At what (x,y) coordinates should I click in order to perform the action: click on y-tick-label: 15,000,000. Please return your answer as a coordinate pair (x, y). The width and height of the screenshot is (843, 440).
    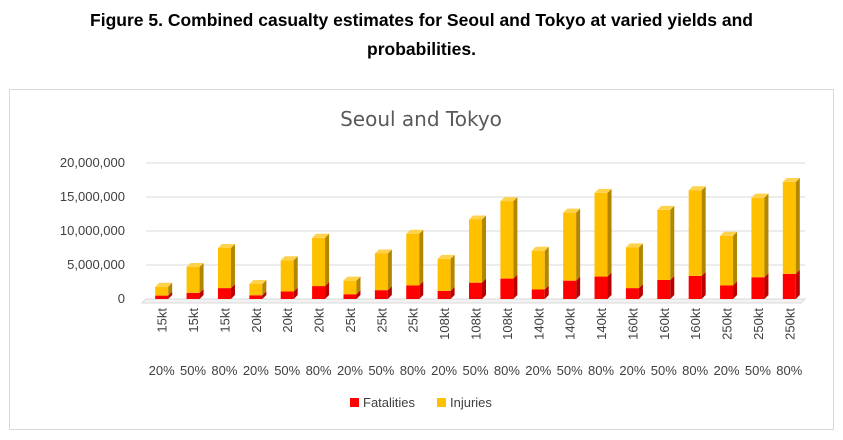
    Looking at the image, I should click on (92, 196).